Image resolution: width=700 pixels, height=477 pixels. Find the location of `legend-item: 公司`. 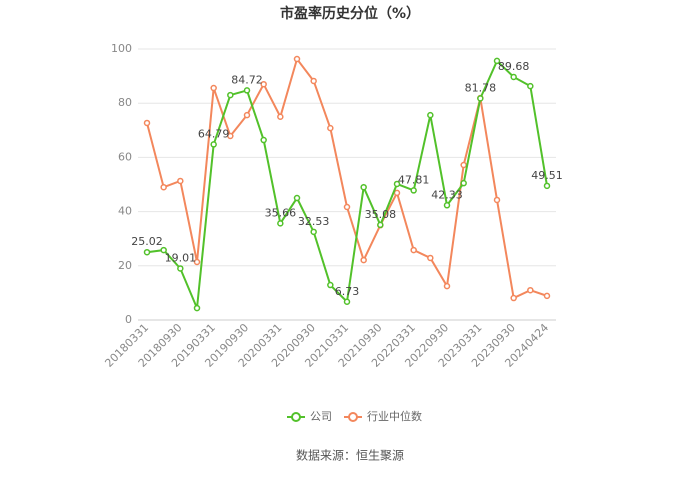

legend-item: 公司 is located at coordinates (309, 416).